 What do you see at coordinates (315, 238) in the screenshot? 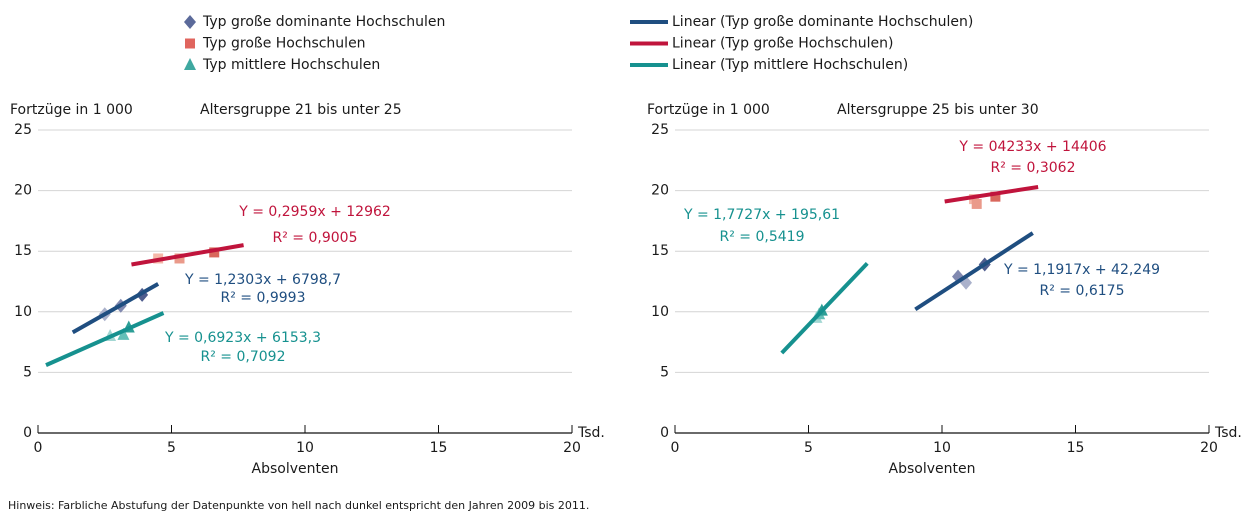
I see `annotation: R² = 0,9005` at bounding box center [315, 238].